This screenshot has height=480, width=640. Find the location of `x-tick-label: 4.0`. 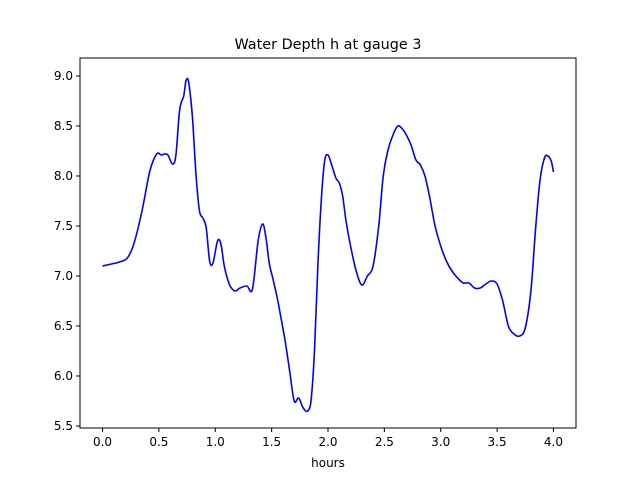

x-tick-label: 4.0 is located at coordinates (553, 442).